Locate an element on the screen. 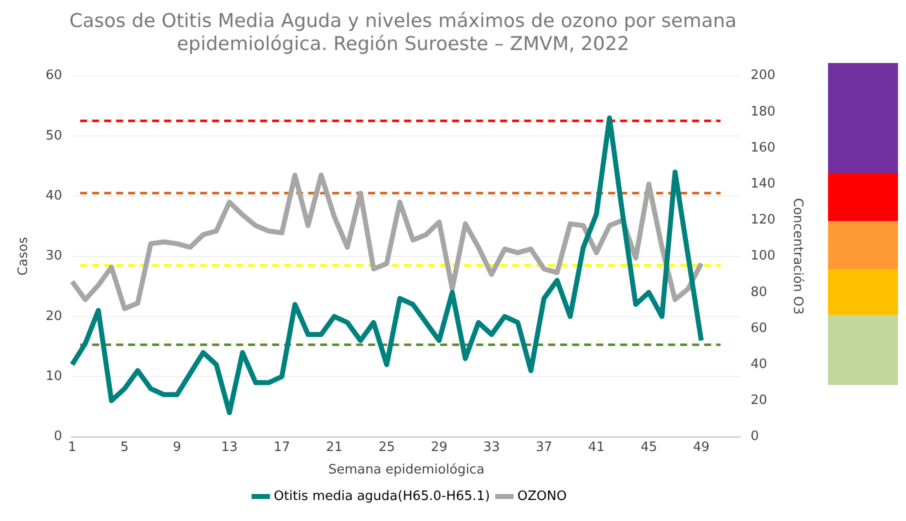 This screenshot has width=906, height=521. y-tick-label: 0 is located at coordinates (58, 436).